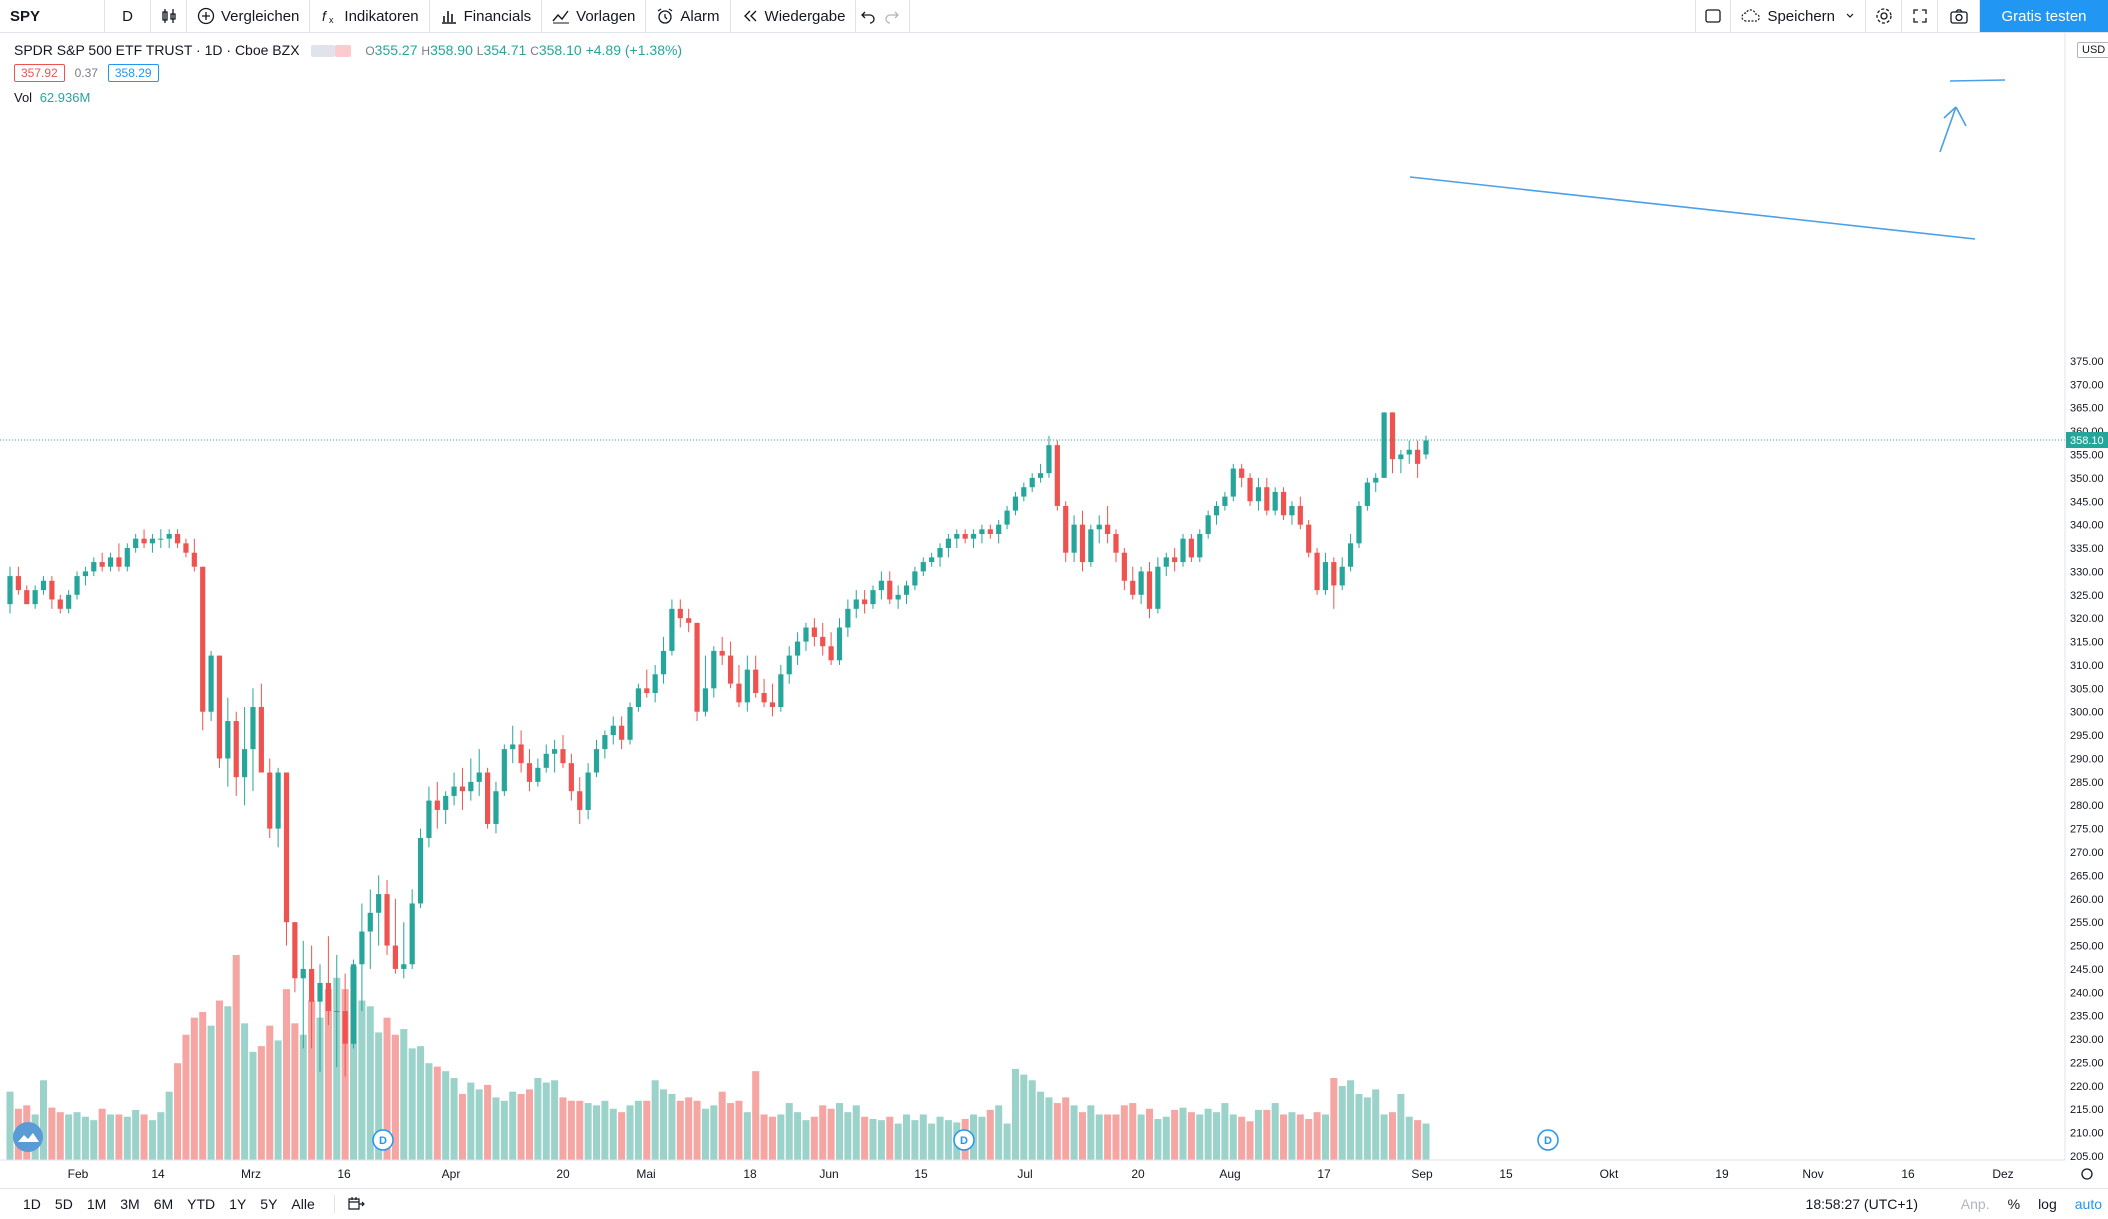  What do you see at coordinates (1692, 208) in the screenshot?
I see `resistance-trendline` at bounding box center [1692, 208].